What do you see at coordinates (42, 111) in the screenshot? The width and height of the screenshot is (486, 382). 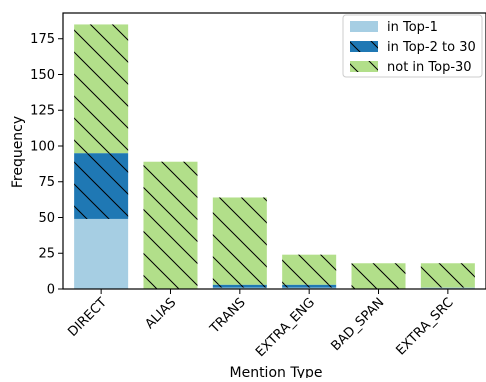 I see `y-tick-label: 125` at bounding box center [42, 111].